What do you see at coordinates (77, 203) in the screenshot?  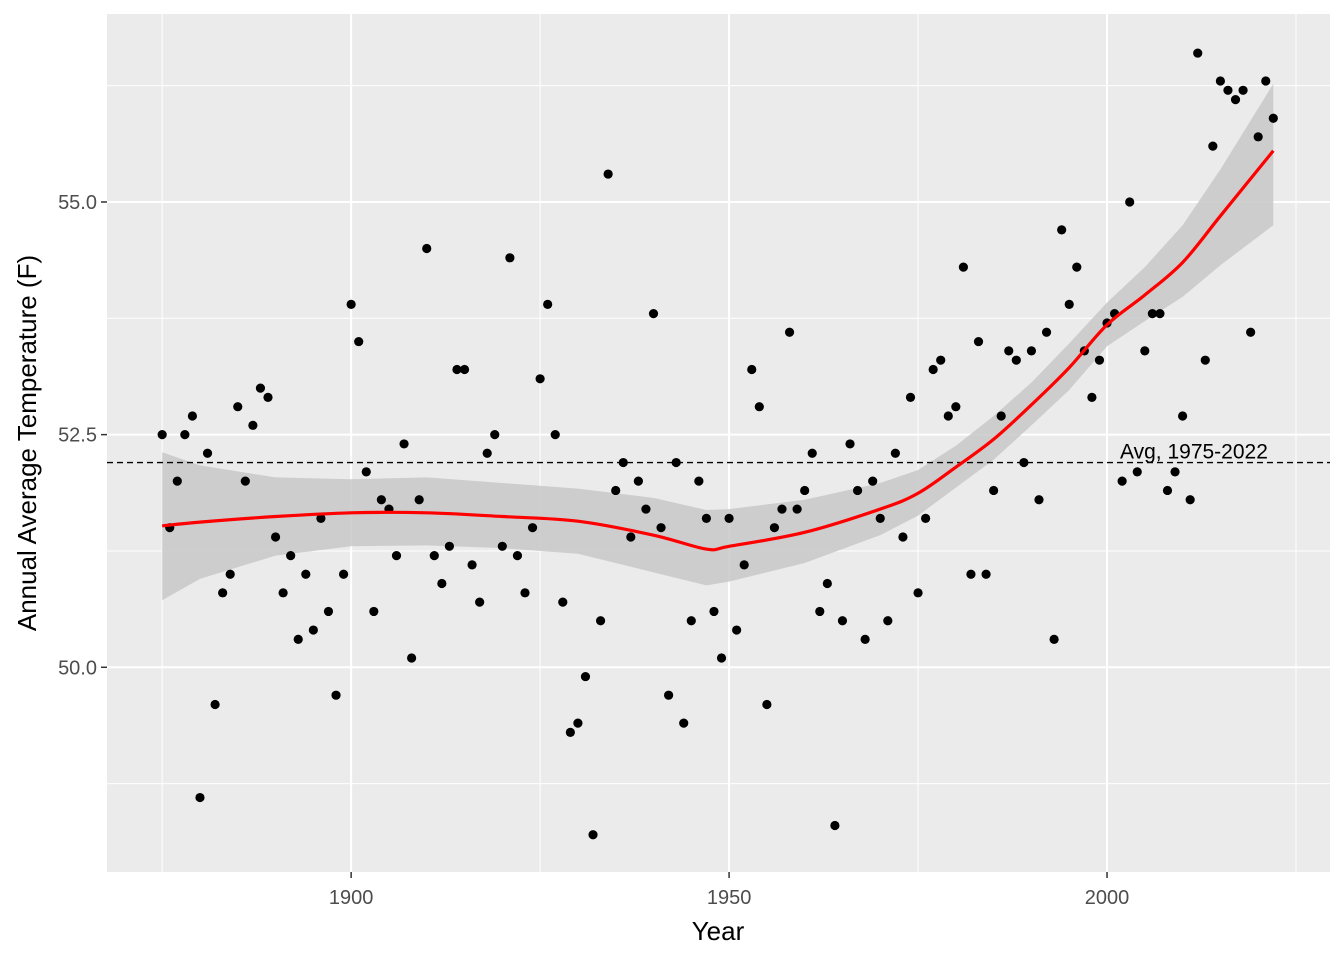 I see `y-tick-label: 55.0` at bounding box center [77, 203].